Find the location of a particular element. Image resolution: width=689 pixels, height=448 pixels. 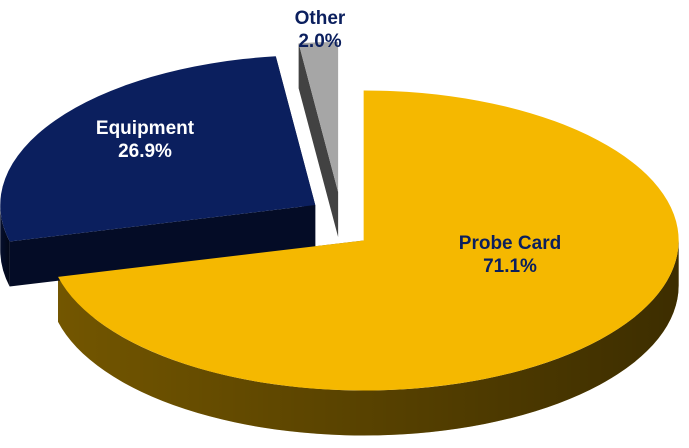

slice-value-label: 71.1% is located at coordinates (510, 266).